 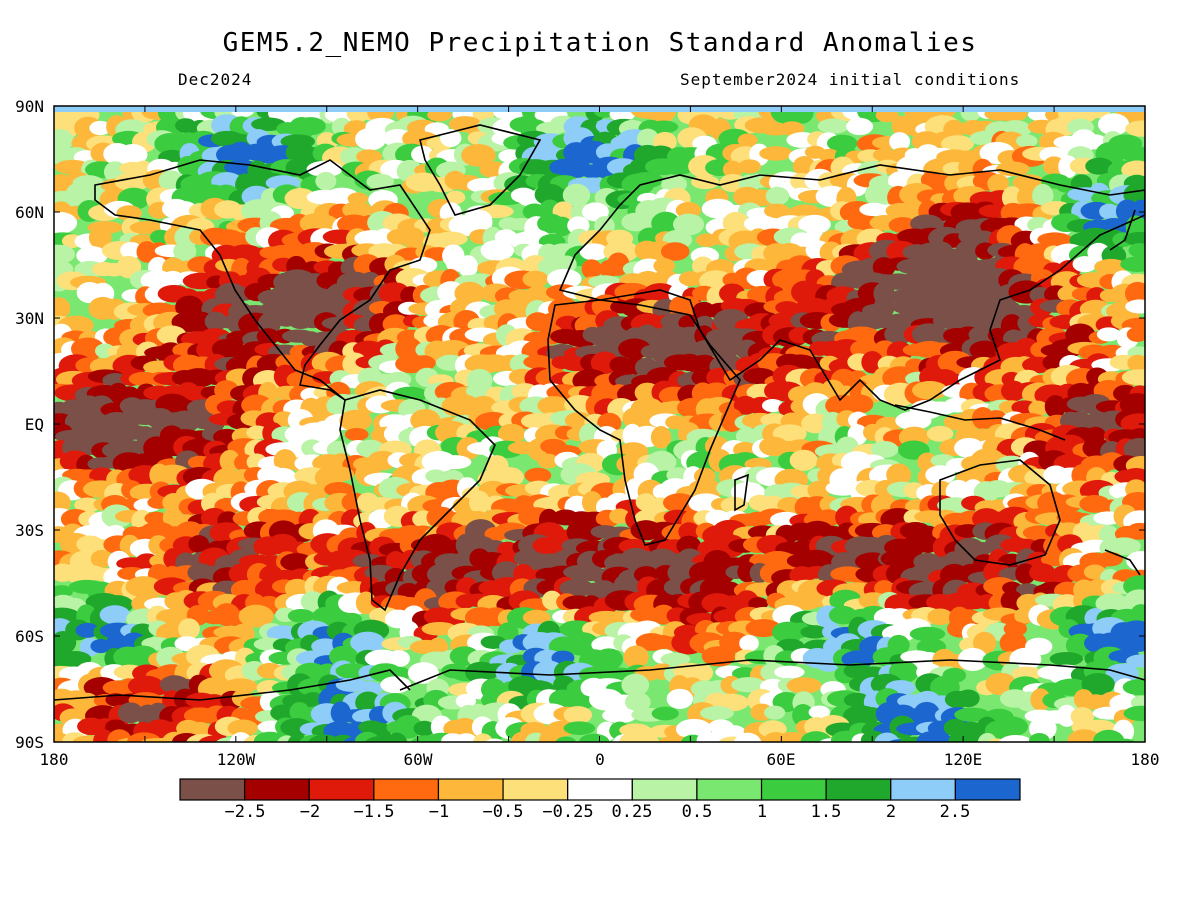 I want to click on lat-label-30n: 30N, so click(x=29, y=318).